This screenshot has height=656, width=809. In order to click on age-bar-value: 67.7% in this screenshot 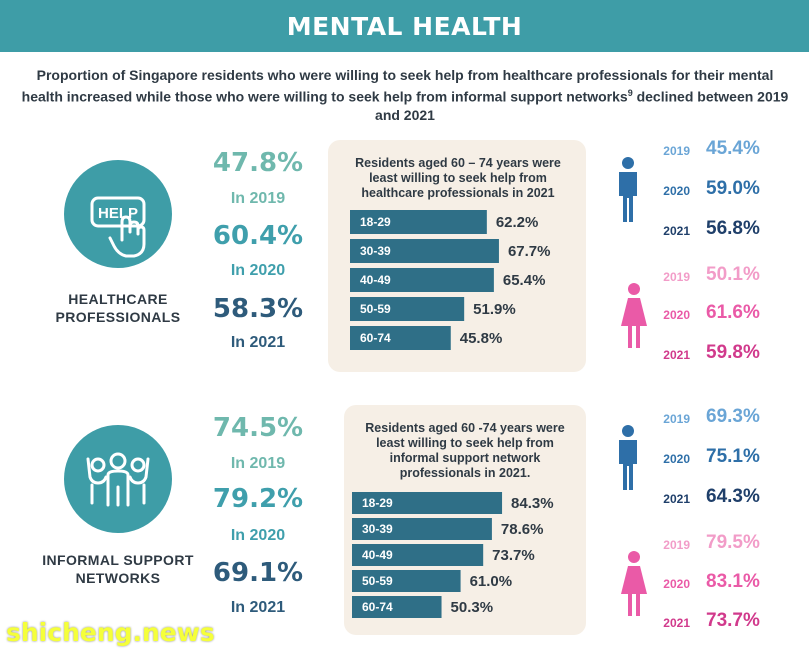, I will do `click(529, 251)`.